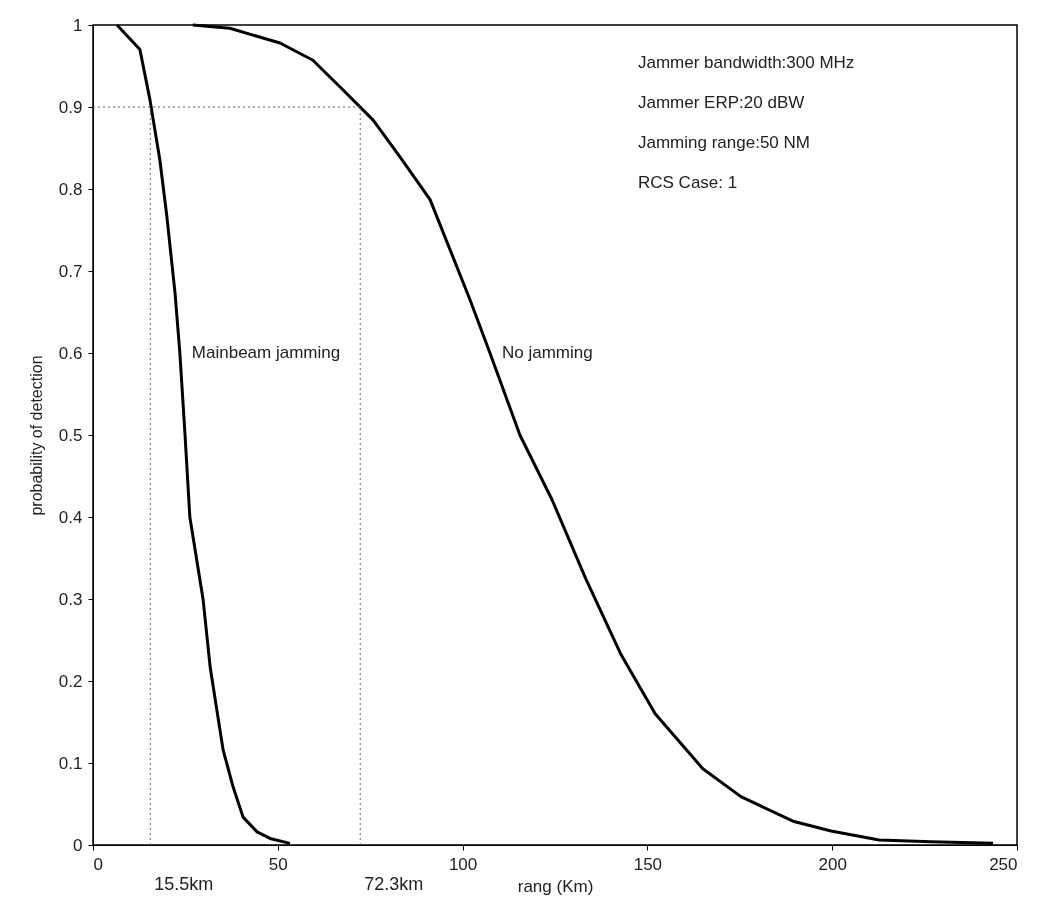 This screenshot has width=1040, height=918. Describe the element at coordinates (70, 681) in the screenshot. I see `y-tick-label: 0.2` at that location.